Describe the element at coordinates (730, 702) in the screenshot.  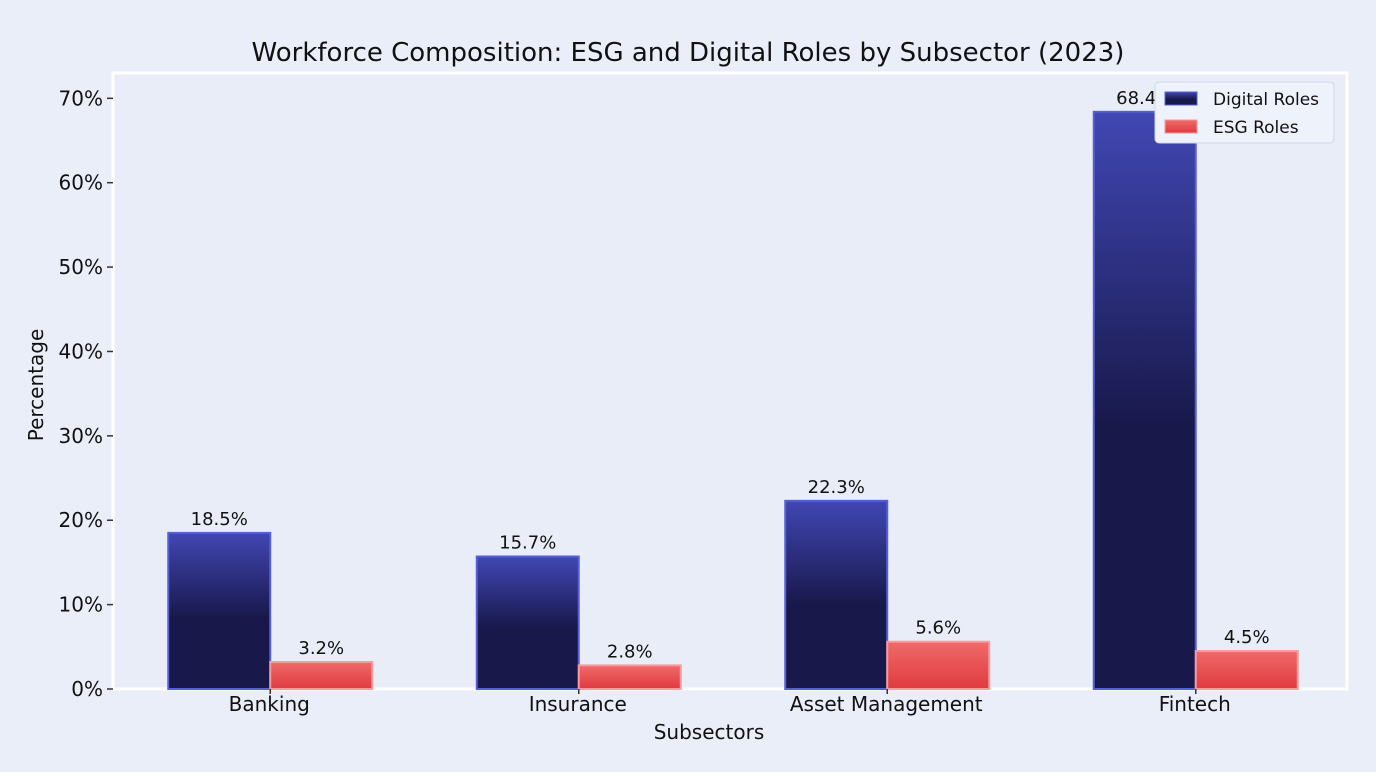
I see `x-axis: Banking Insurance Asset Management Fintech` at that location.